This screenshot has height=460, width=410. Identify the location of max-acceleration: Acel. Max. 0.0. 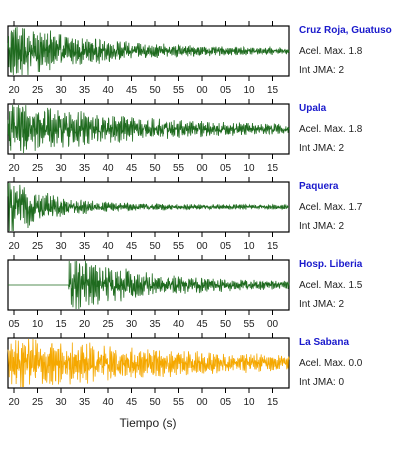
(331, 363).